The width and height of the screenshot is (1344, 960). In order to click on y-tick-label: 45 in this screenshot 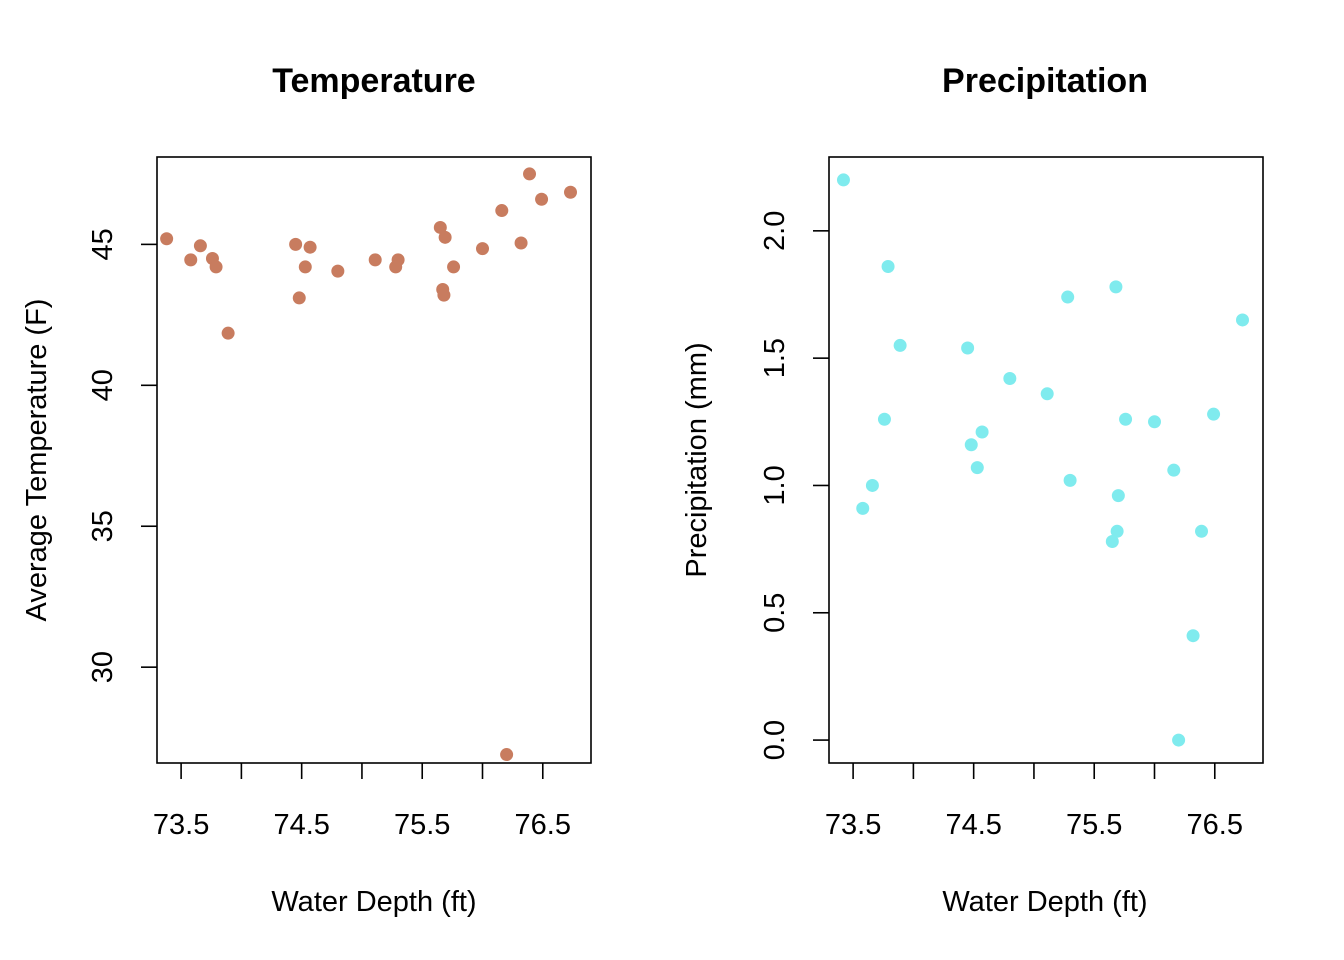, I will do `click(103, 244)`.